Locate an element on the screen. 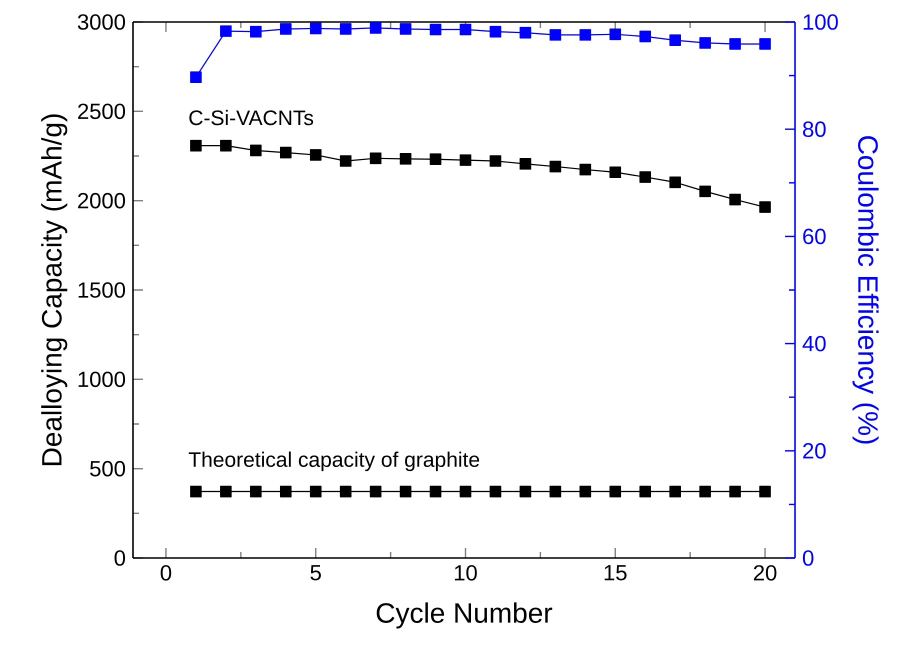  x-tick-label: 20 is located at coordinates (765, 573).